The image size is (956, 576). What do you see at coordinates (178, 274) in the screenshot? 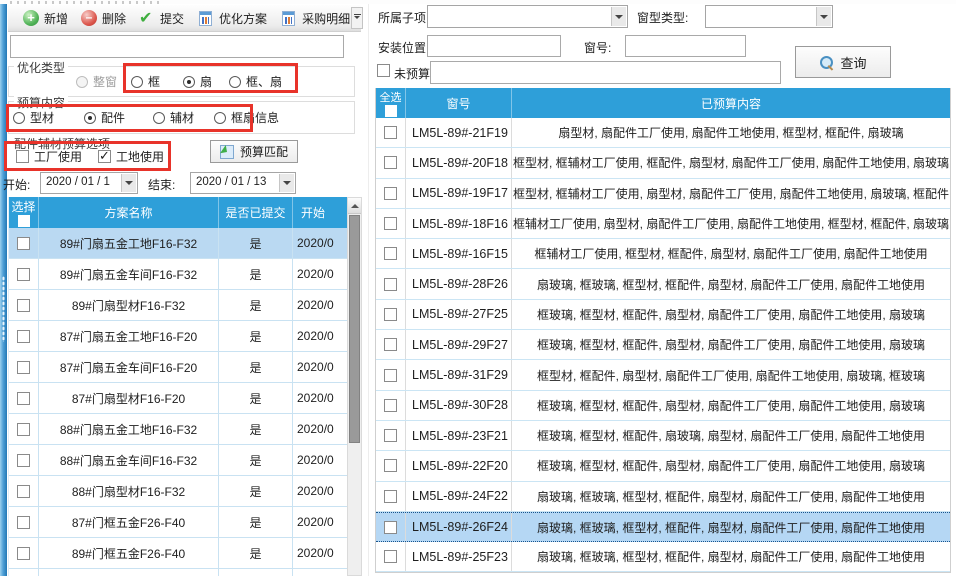
I see `plan-table-row: 89#门扇五金车间F16-F32 是 2020/0` at bounding box center [178, 274].